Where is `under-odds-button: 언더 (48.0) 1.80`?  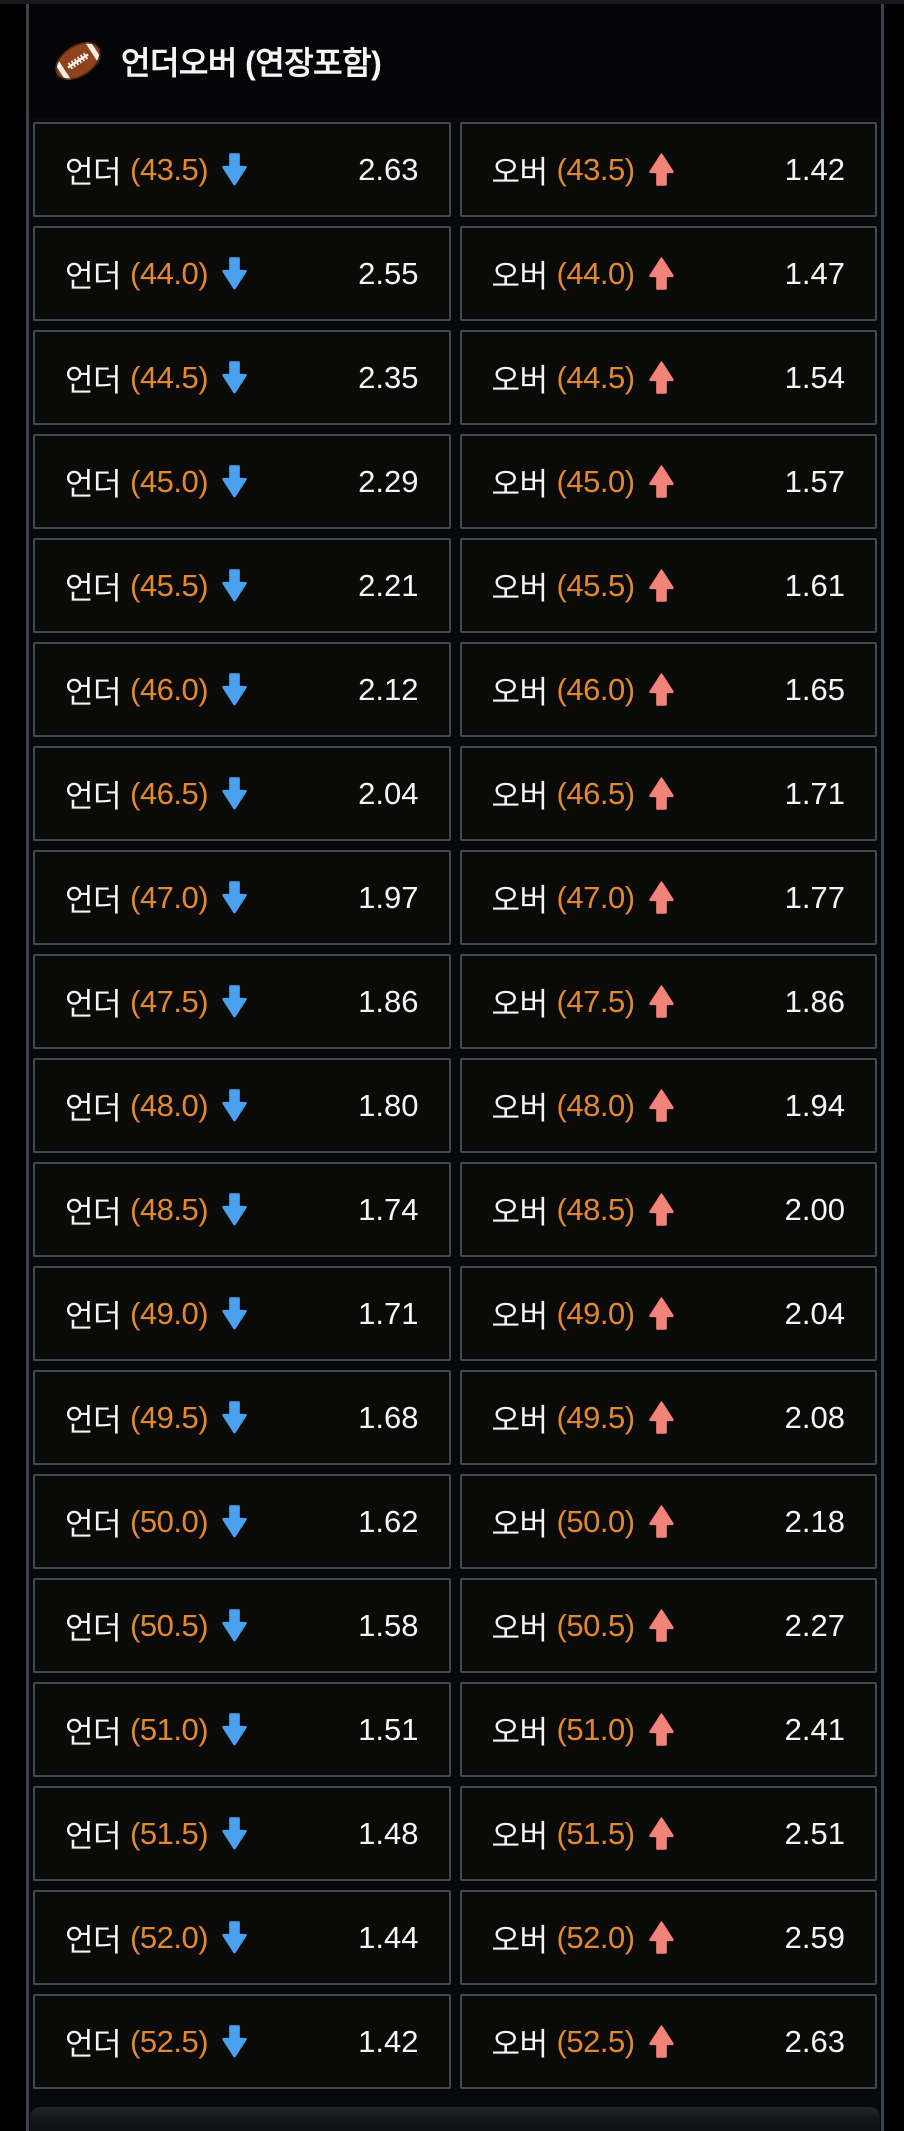
under-odds-button: 언더 (48.0) 1.80 is located at coordinates (242, 1105).